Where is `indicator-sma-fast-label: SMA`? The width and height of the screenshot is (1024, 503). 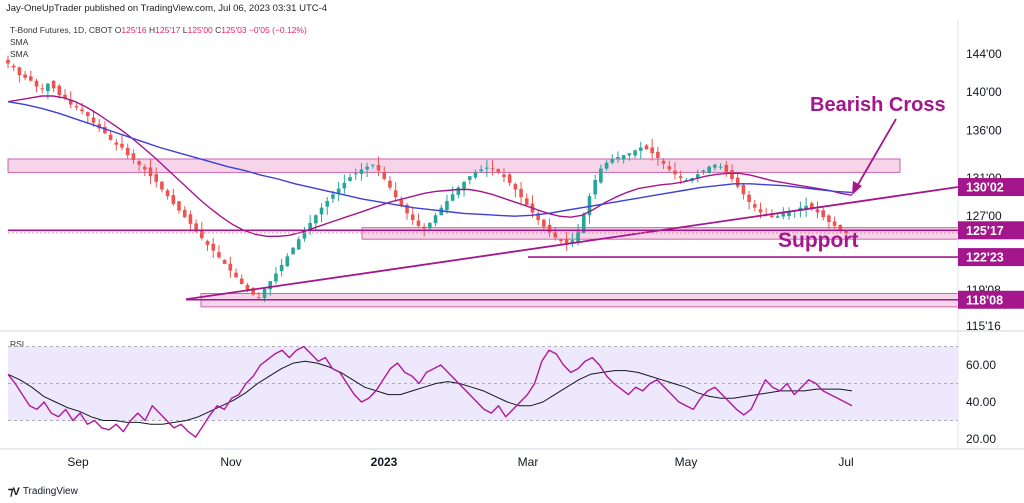
indicator-sma-fast-label: SMA is located at coordinates (19, 42).